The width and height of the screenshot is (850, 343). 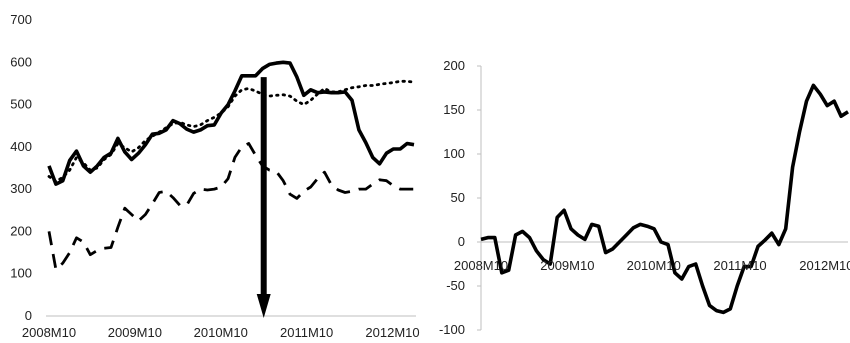 What do you see at coordinates (21, 61) in the screenshot?
I see `y-tick-label: 600` at bounding box center [21, 61].